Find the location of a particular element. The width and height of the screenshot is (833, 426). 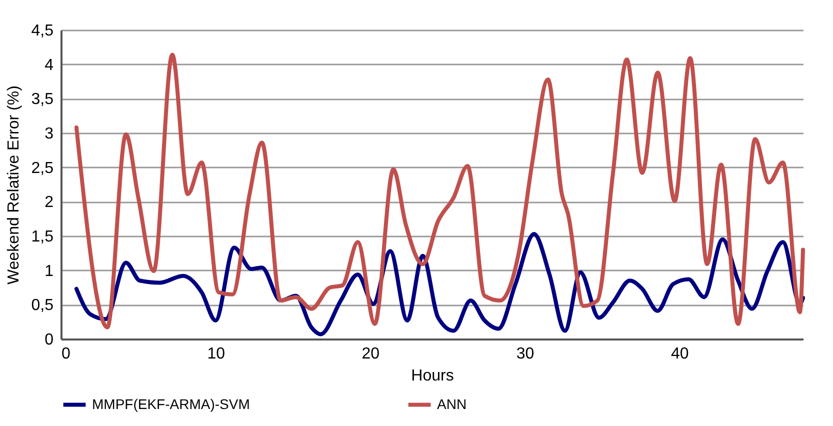

legend-label: ANN is located at coordinates (452, 404).